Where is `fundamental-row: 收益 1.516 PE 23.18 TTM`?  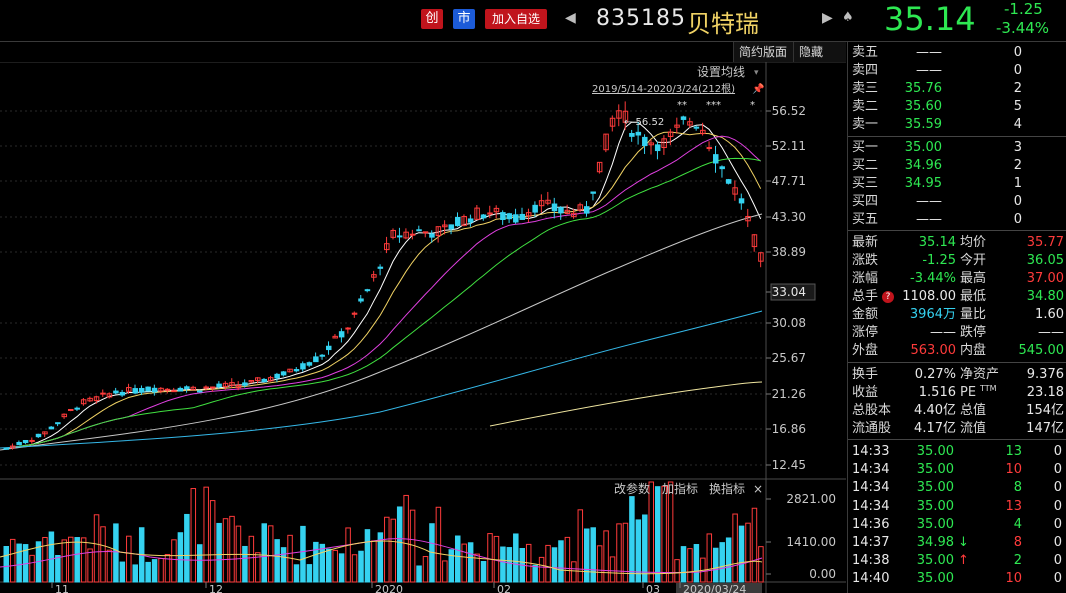 fundamental-row: 收益 1.516 PE 23.18 TTM is located at coordinates (957, 393).